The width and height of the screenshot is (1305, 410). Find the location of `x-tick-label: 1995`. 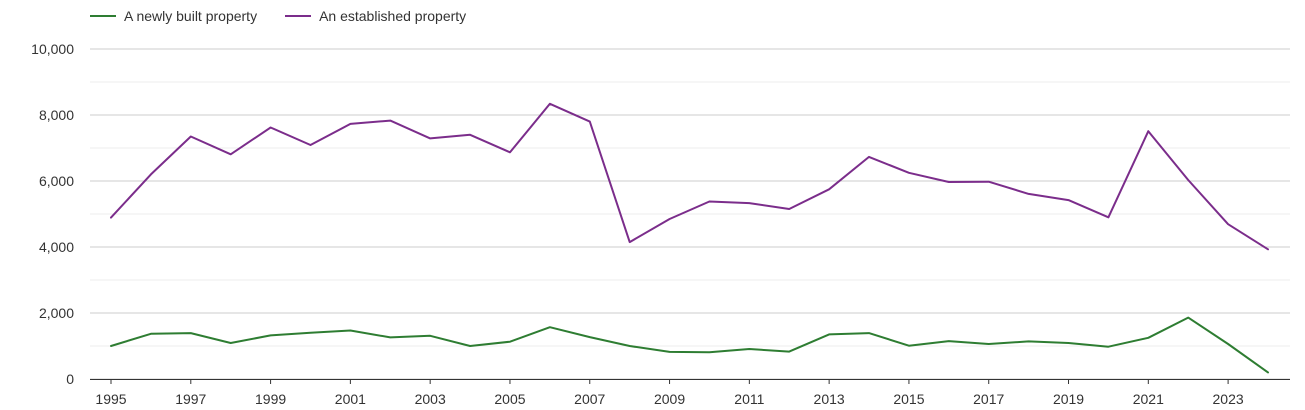

x-tick-label: 1995 is located at coordinates (110, 399).